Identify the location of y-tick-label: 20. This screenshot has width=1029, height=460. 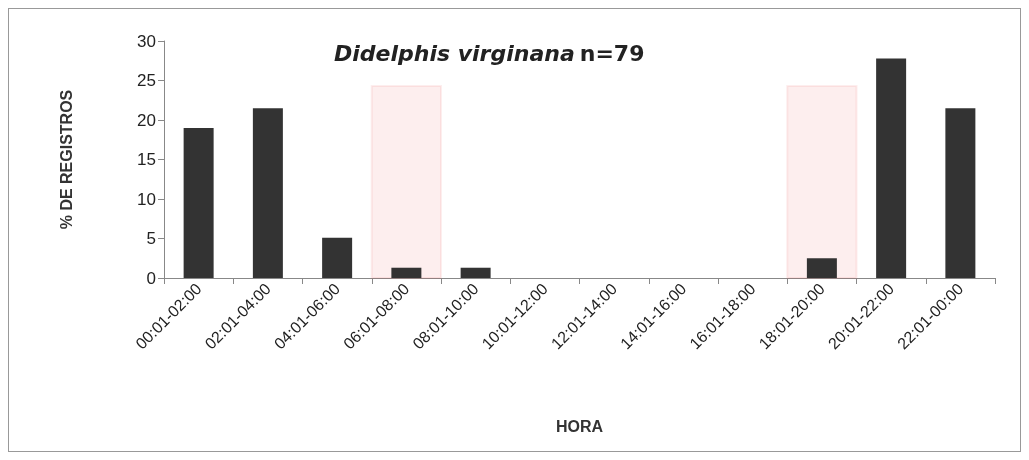
(146, 120).